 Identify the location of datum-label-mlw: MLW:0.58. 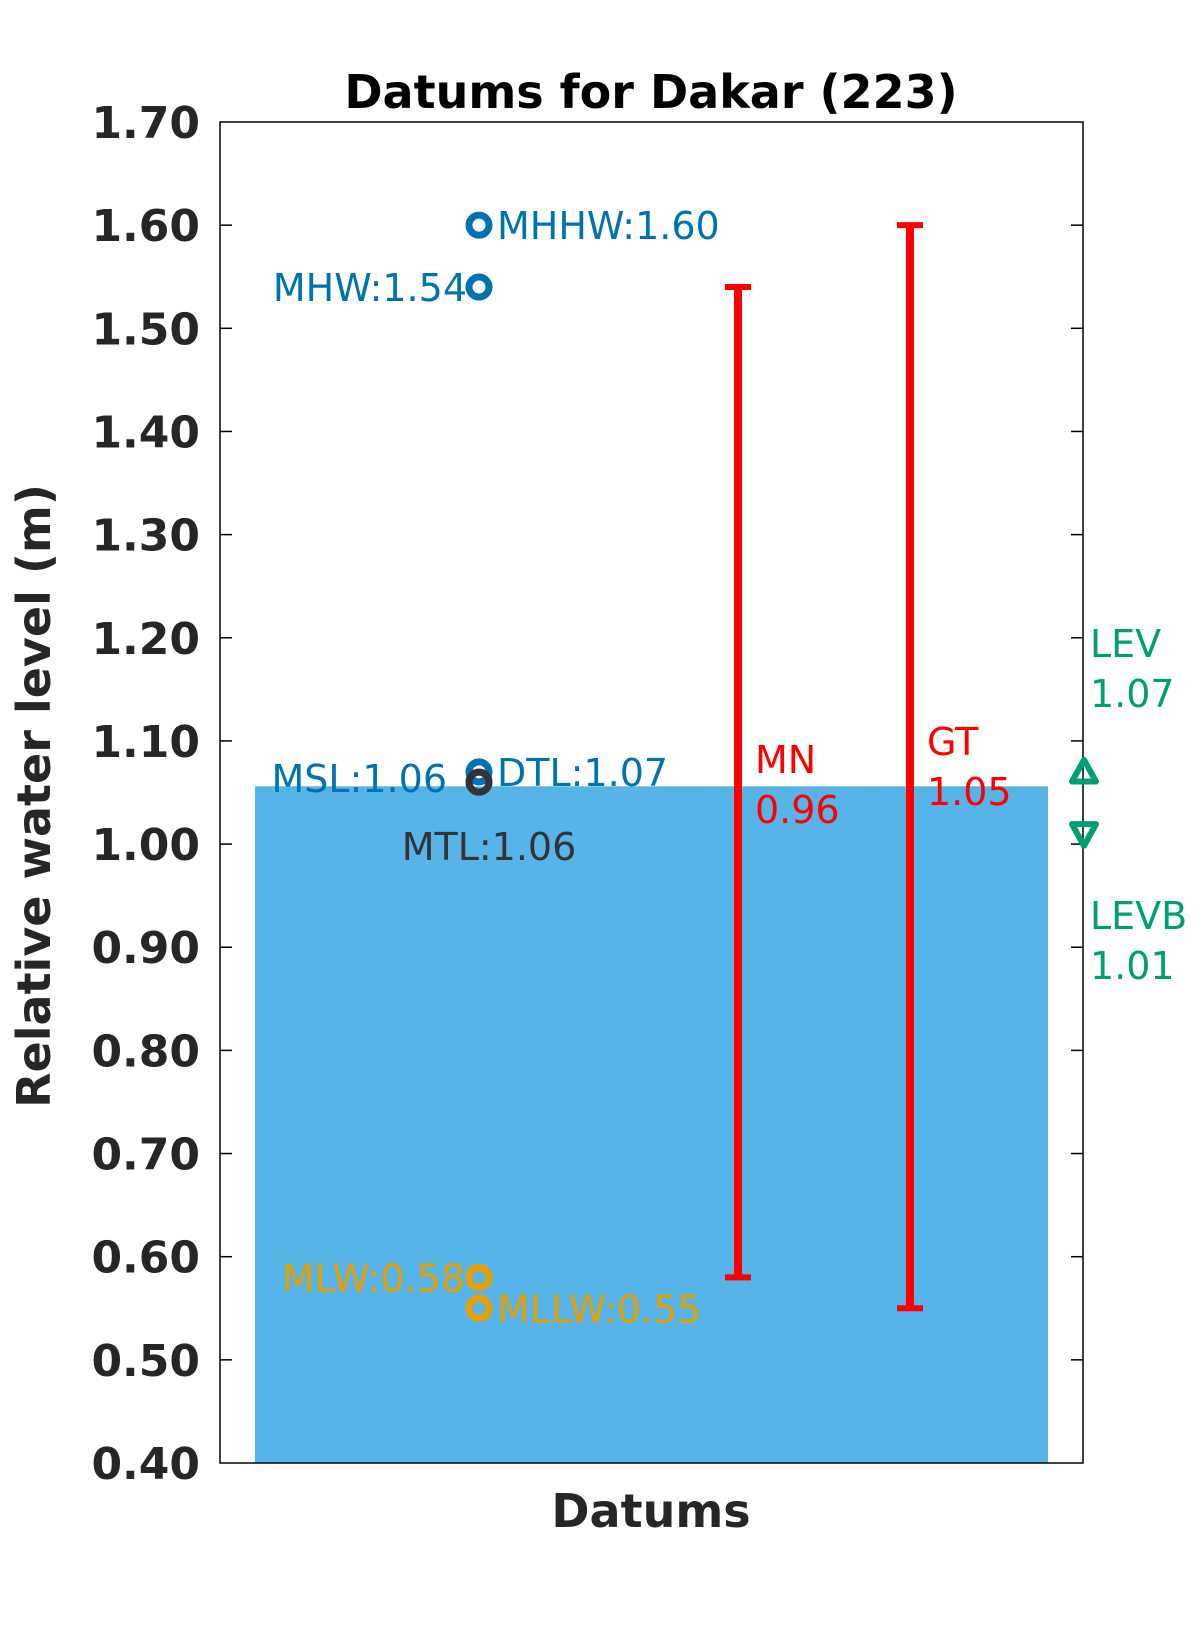
(373, 1278).